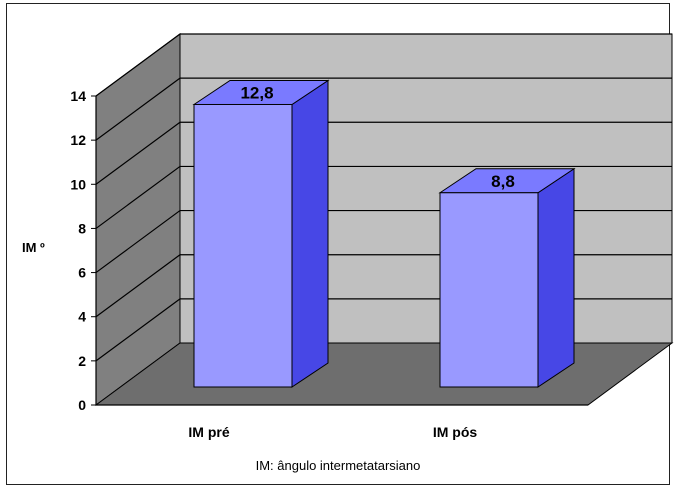 The width and height of the screenshot is (677, 489). What do you see at coordinates (82, 228) in the screenshot?
I see `y-tick-label: 8` at bounding box center [82, 228].